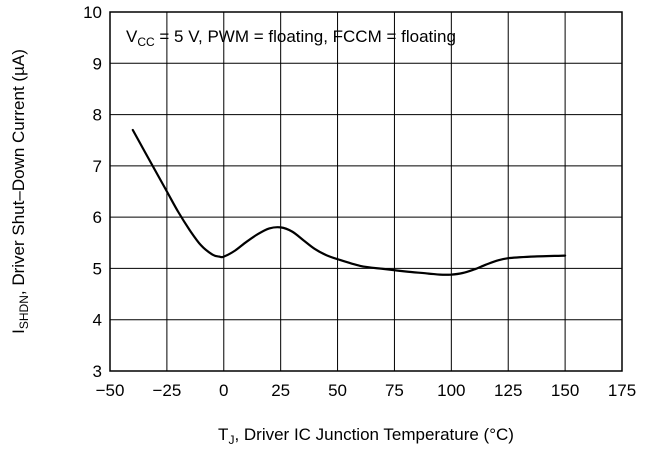  I want to click on x-axis-label: TJ, Driver IC Junction Temperature (°C), so click(366, 436).